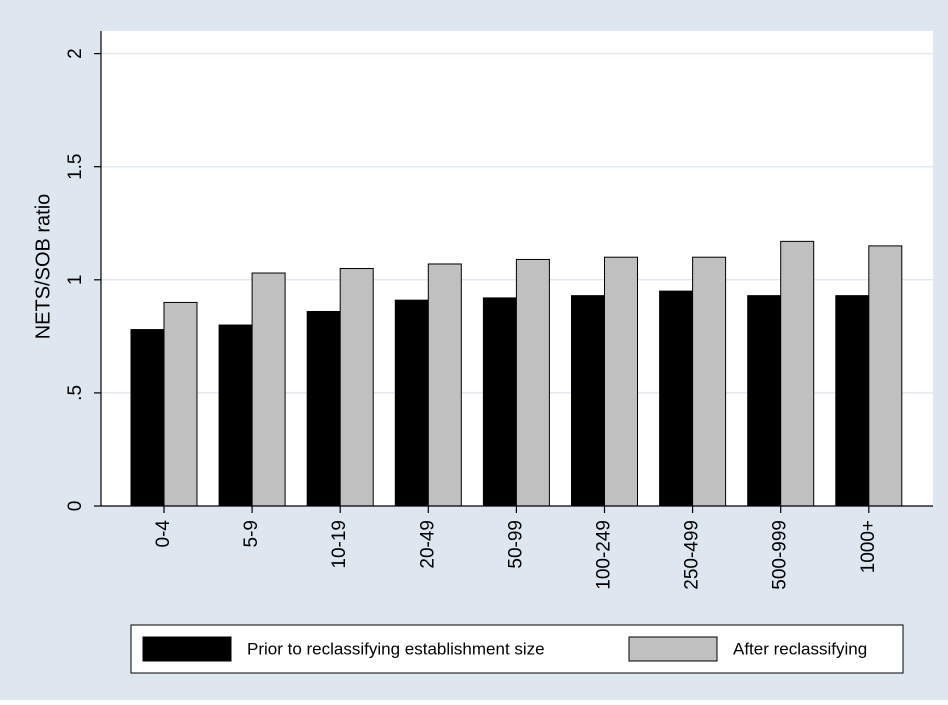 The width and height of the screenshot is (948, 705). I want to click on y-axis-label: NETS/SOB ratio, so click(43, 267).